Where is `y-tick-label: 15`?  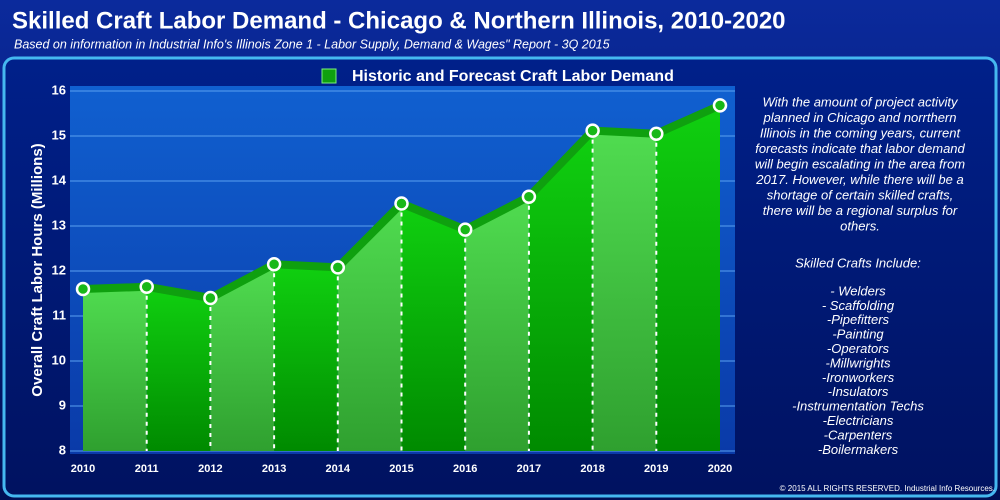
y-tick-label: 15 is located at coordinates (59, 134).